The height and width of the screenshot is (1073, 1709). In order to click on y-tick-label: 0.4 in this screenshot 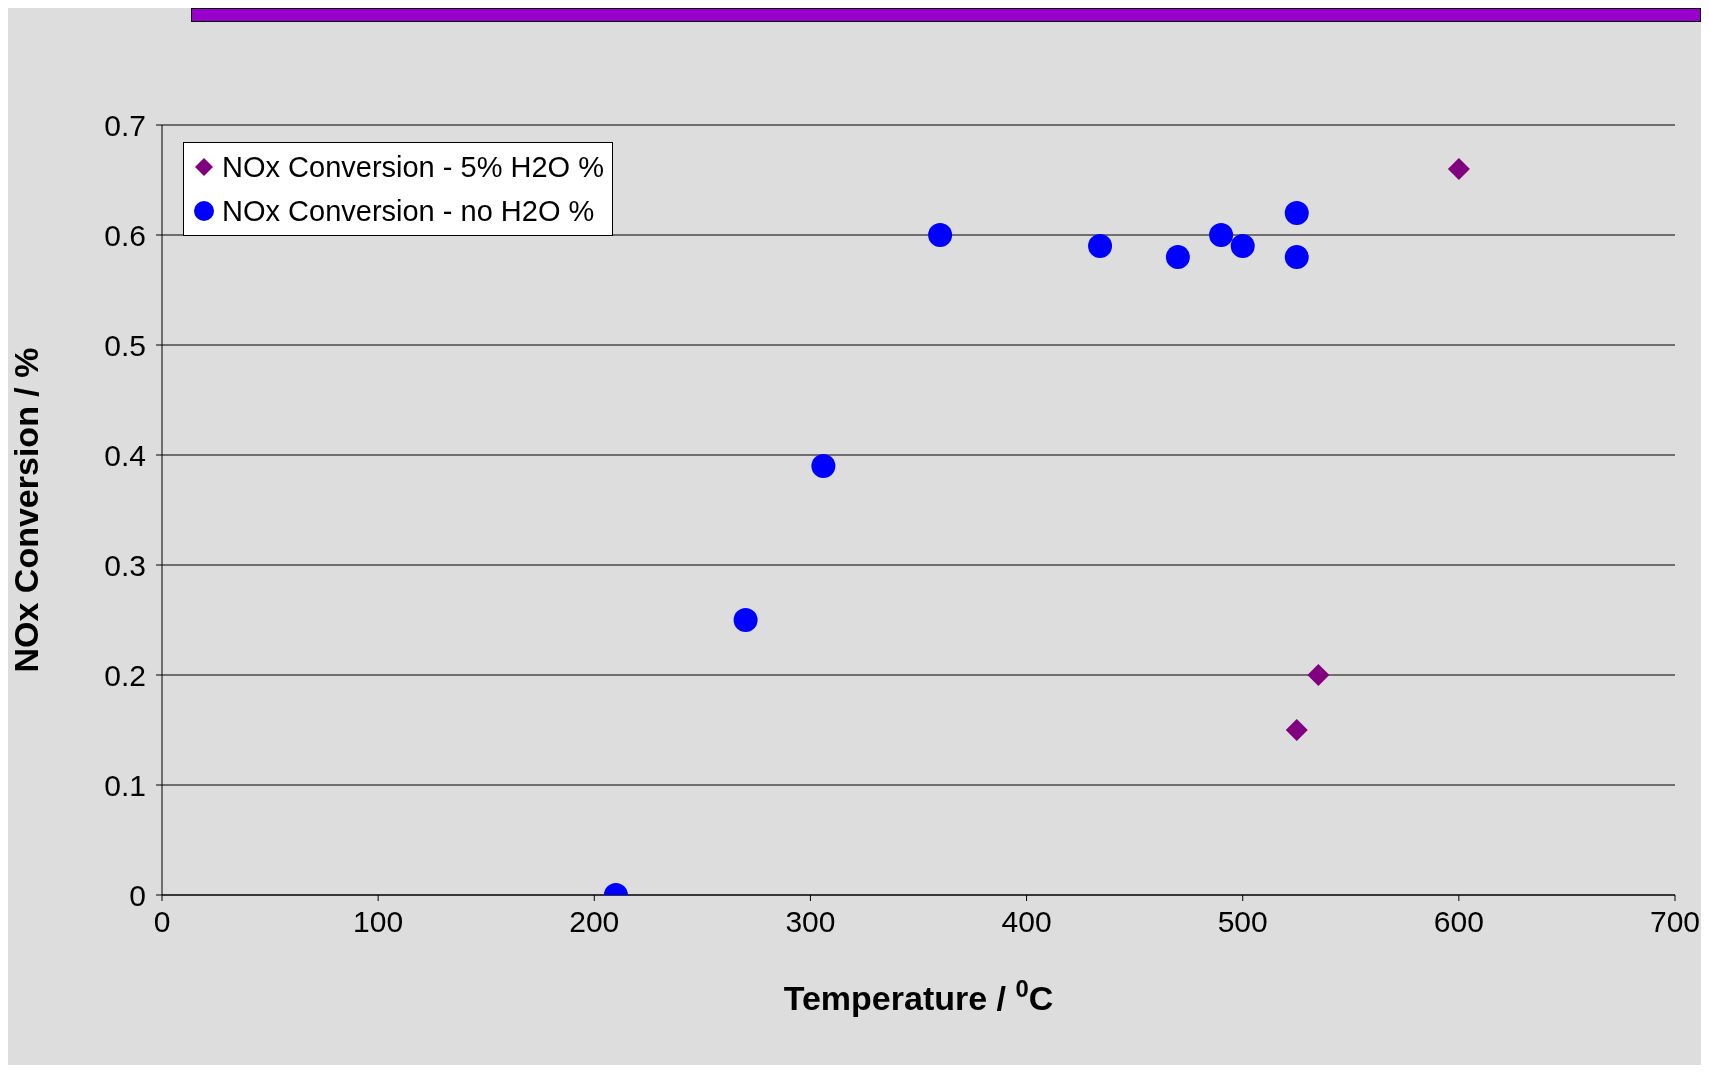, I will do `click(125, 455)`.